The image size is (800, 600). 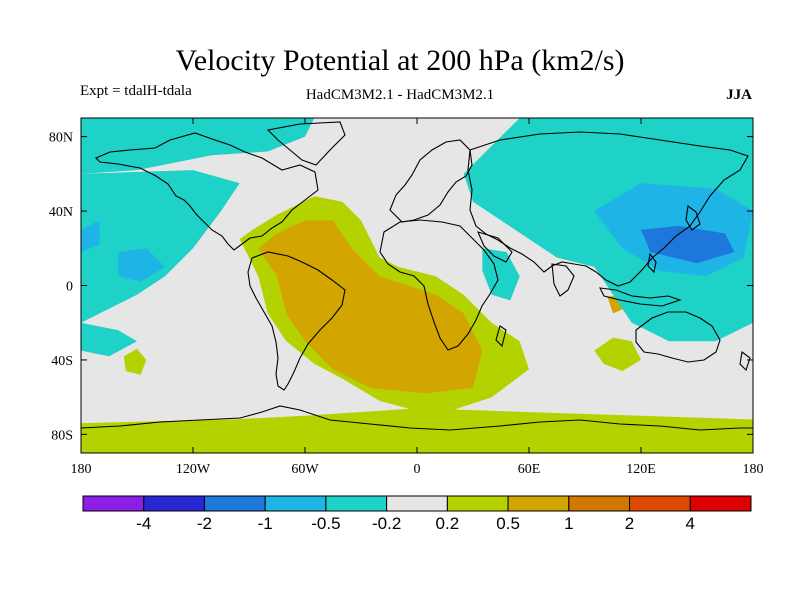 I want to click on contour-region-positive-south-of-australia, so click(x=617, y=354).